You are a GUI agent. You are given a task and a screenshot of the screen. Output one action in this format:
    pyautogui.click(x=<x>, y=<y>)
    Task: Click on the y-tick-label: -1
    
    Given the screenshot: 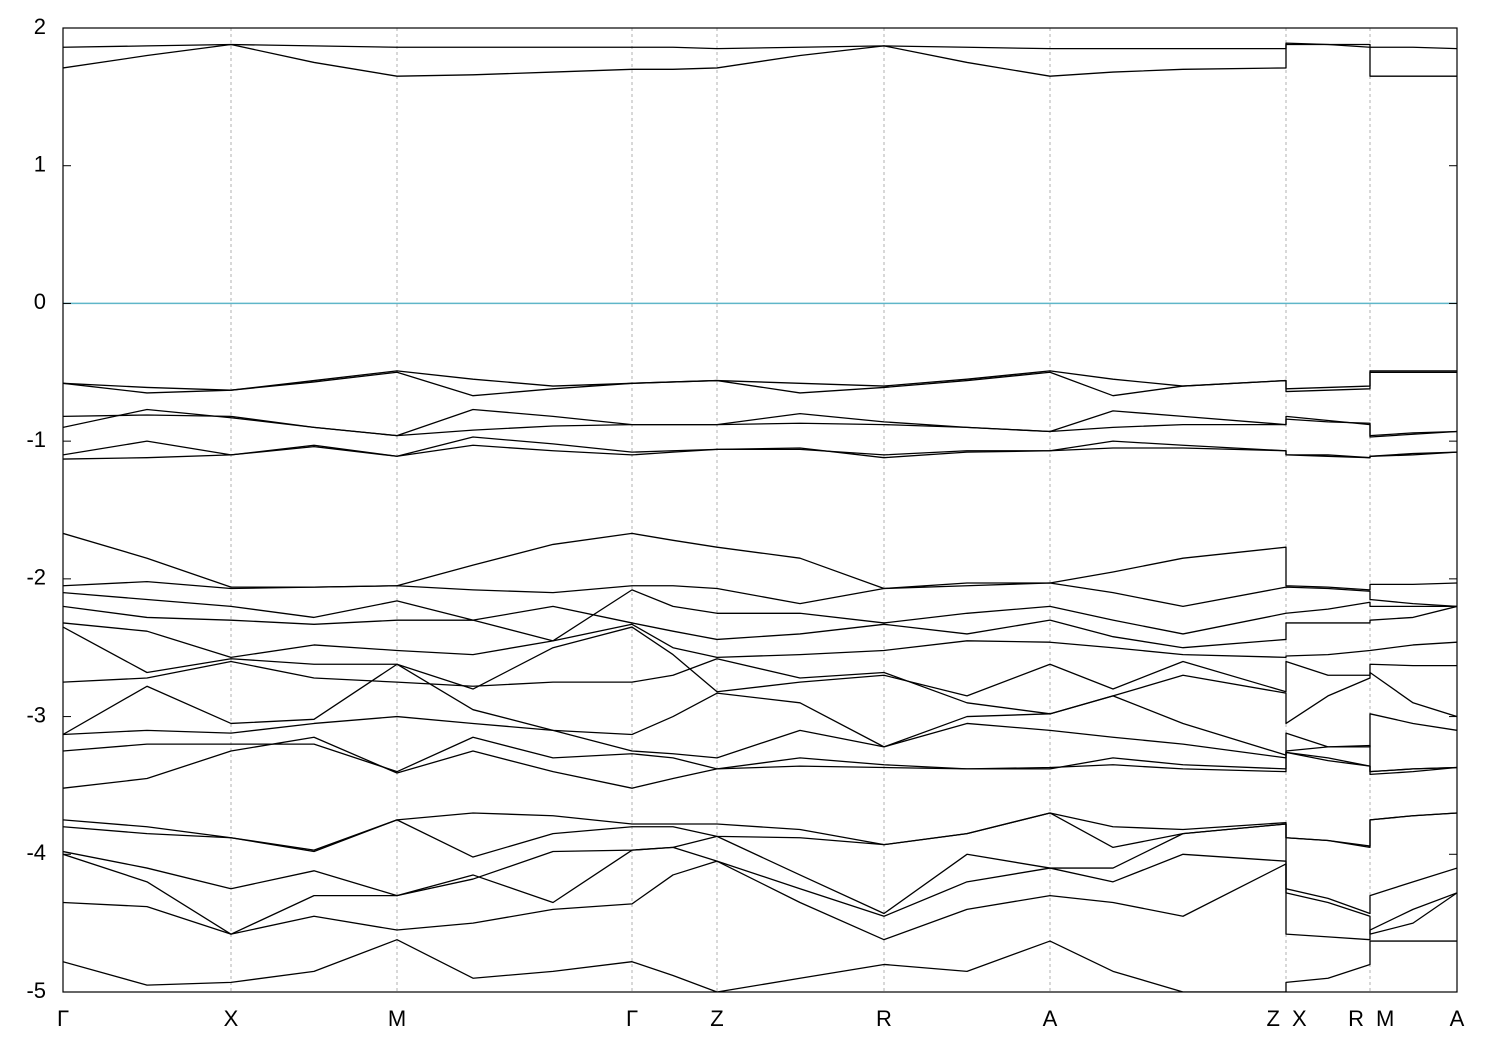 What is the action you would take?
    pyautogui.click(x=36, y=439)
    